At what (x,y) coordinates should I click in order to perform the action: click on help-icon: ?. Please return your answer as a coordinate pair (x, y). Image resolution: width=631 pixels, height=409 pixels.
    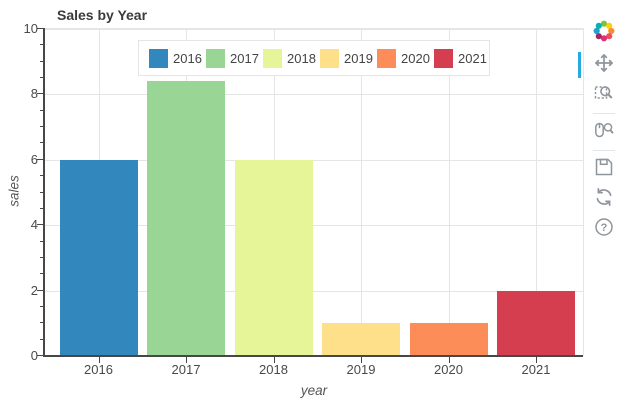
    Looking at the image, I should click on (604, 229).